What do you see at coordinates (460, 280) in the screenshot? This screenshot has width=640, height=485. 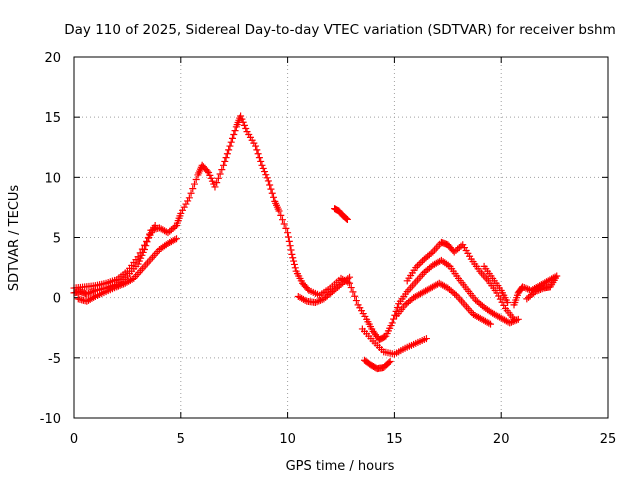 I see `series-upper-afternoon` at bounding box center [460, 280].